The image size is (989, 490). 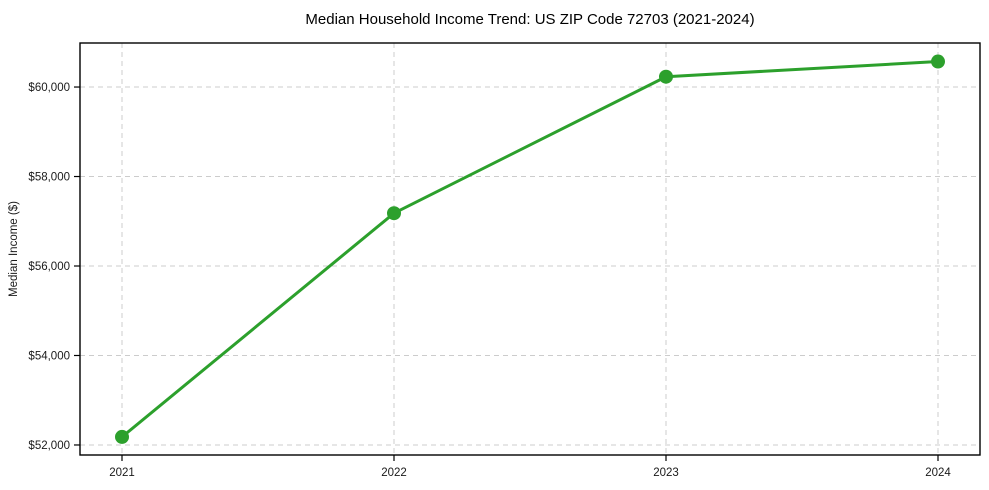 I want to click on x-tick-label: 2023, so click(x=666, y=473).